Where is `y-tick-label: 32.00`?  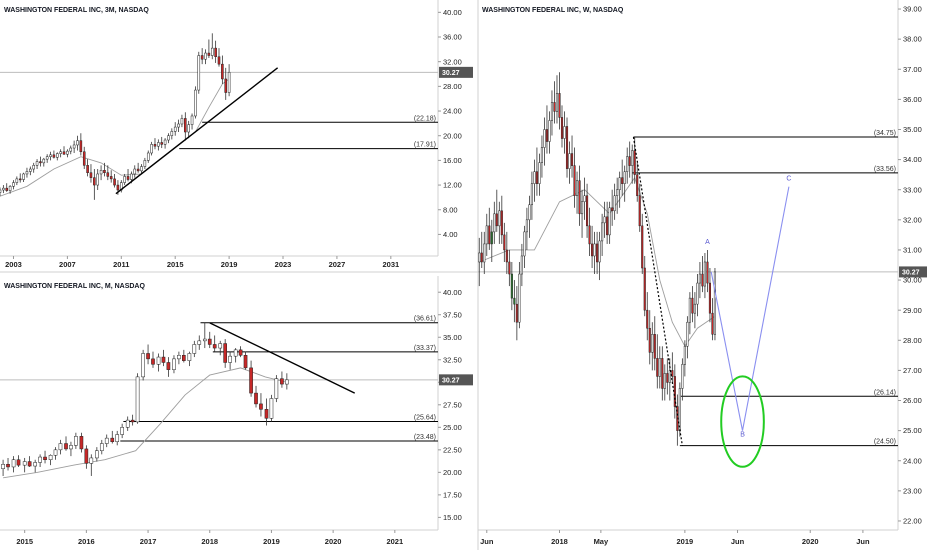 y-tick-label: 32.00 is located at coordinates (912, 219).